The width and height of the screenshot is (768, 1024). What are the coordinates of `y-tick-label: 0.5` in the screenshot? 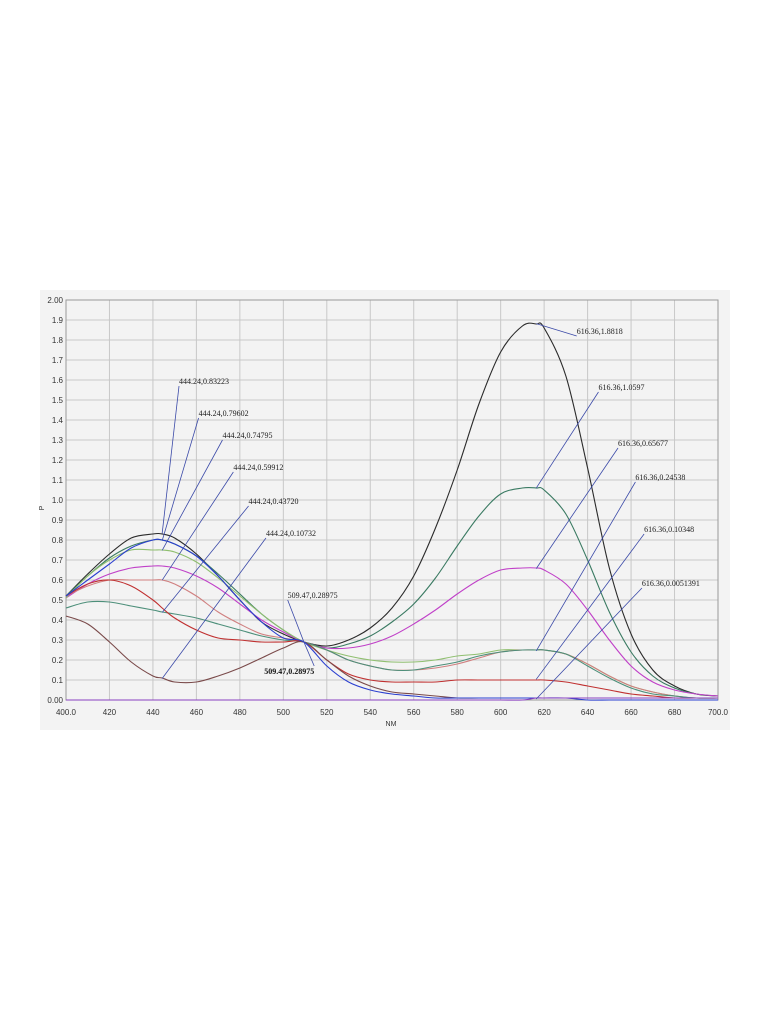 It's located at (58, 600).